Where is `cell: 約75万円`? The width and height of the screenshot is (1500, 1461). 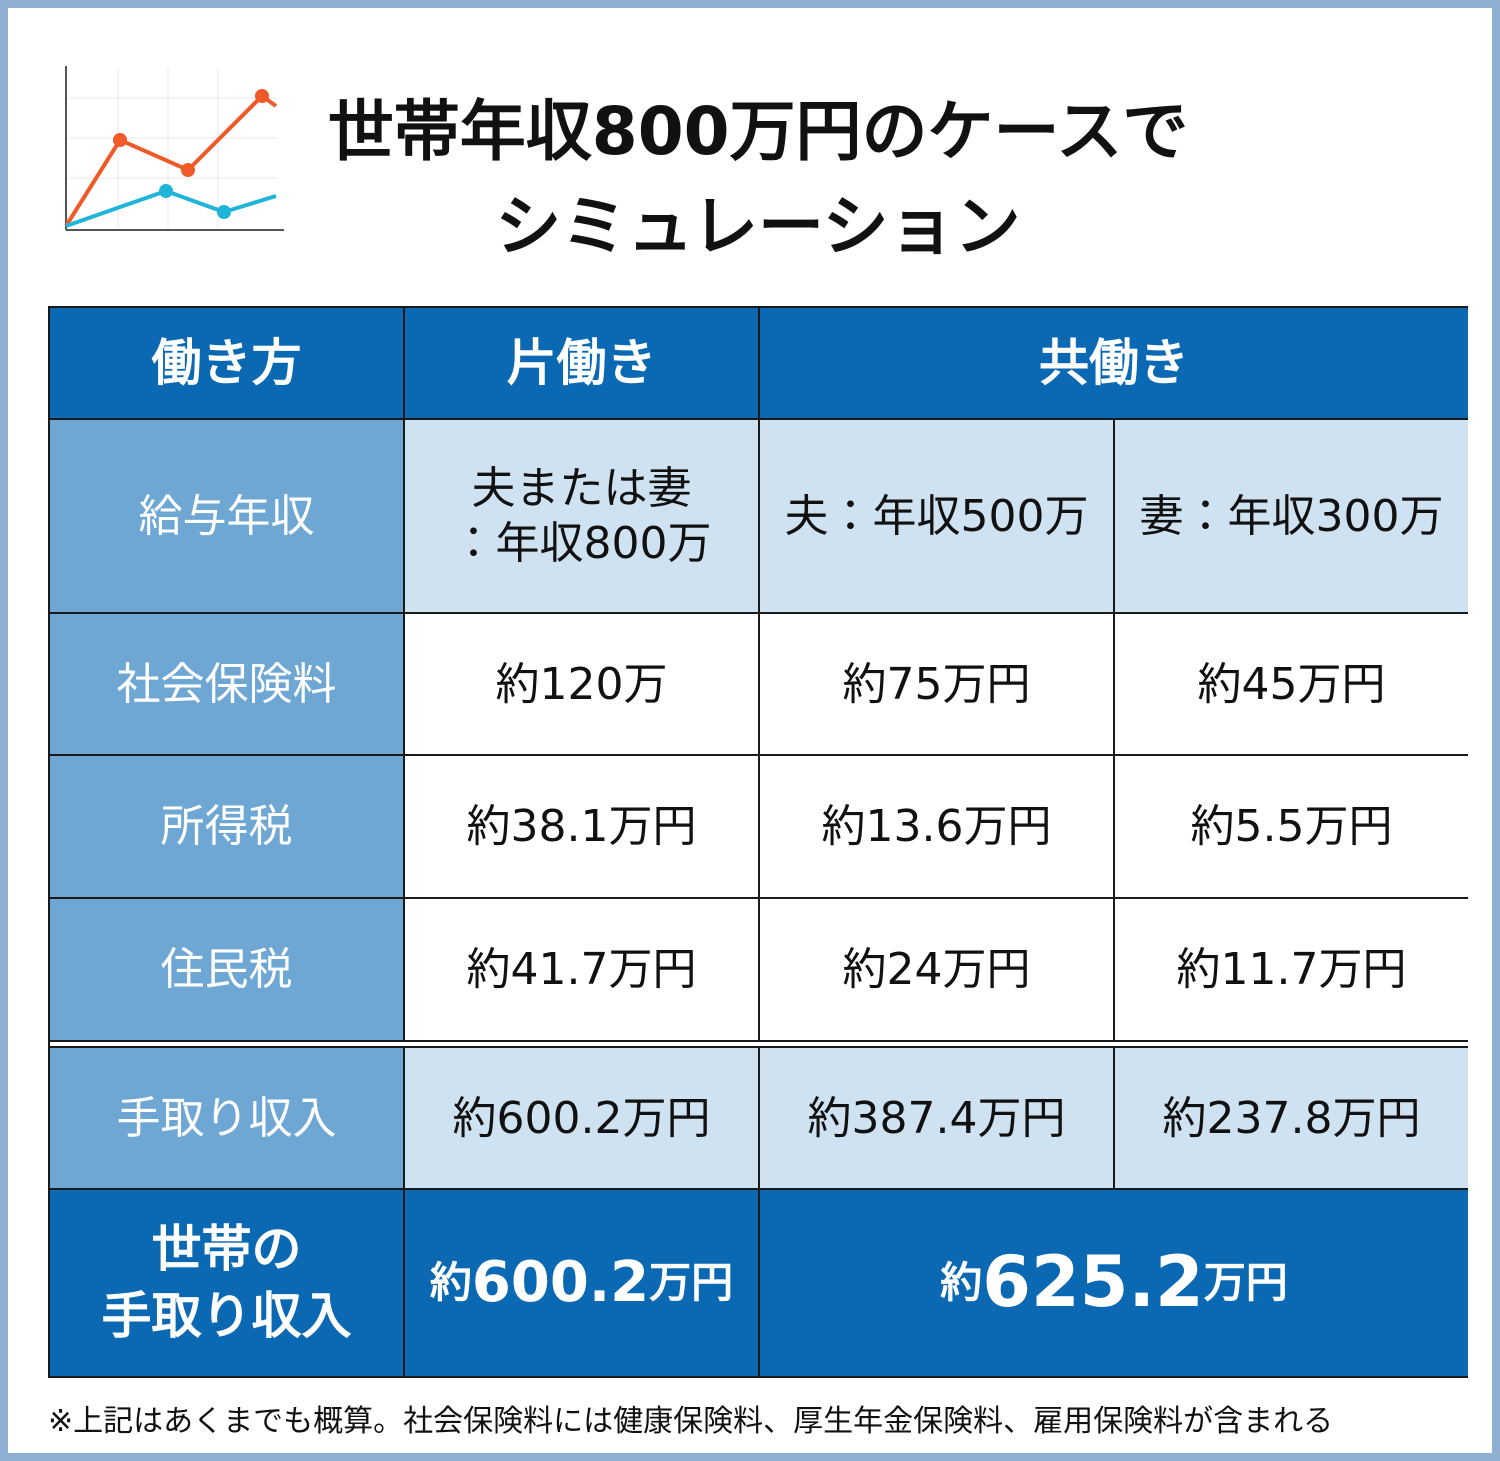
cell: 約75万円 is located at coordinates (936, 684).